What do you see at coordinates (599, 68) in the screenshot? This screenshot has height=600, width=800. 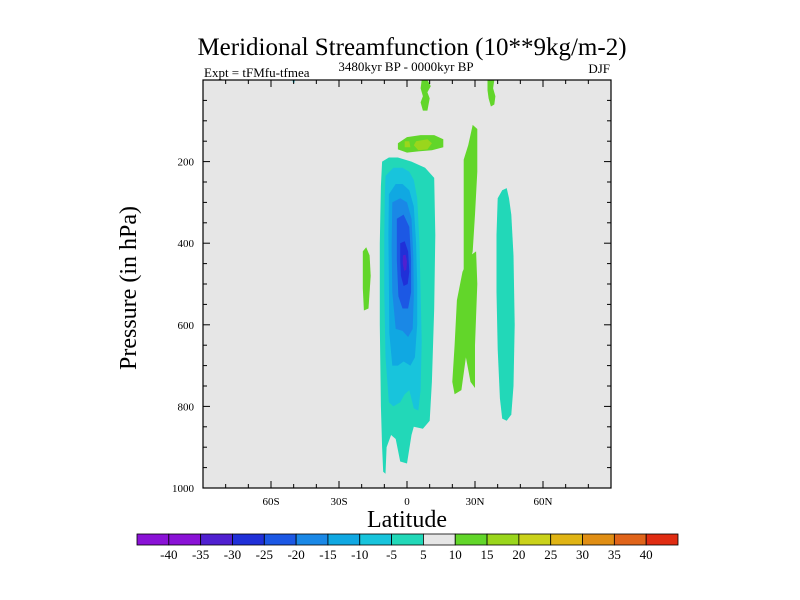 I see `season-label: DJF` at bounding box center [599, 68].